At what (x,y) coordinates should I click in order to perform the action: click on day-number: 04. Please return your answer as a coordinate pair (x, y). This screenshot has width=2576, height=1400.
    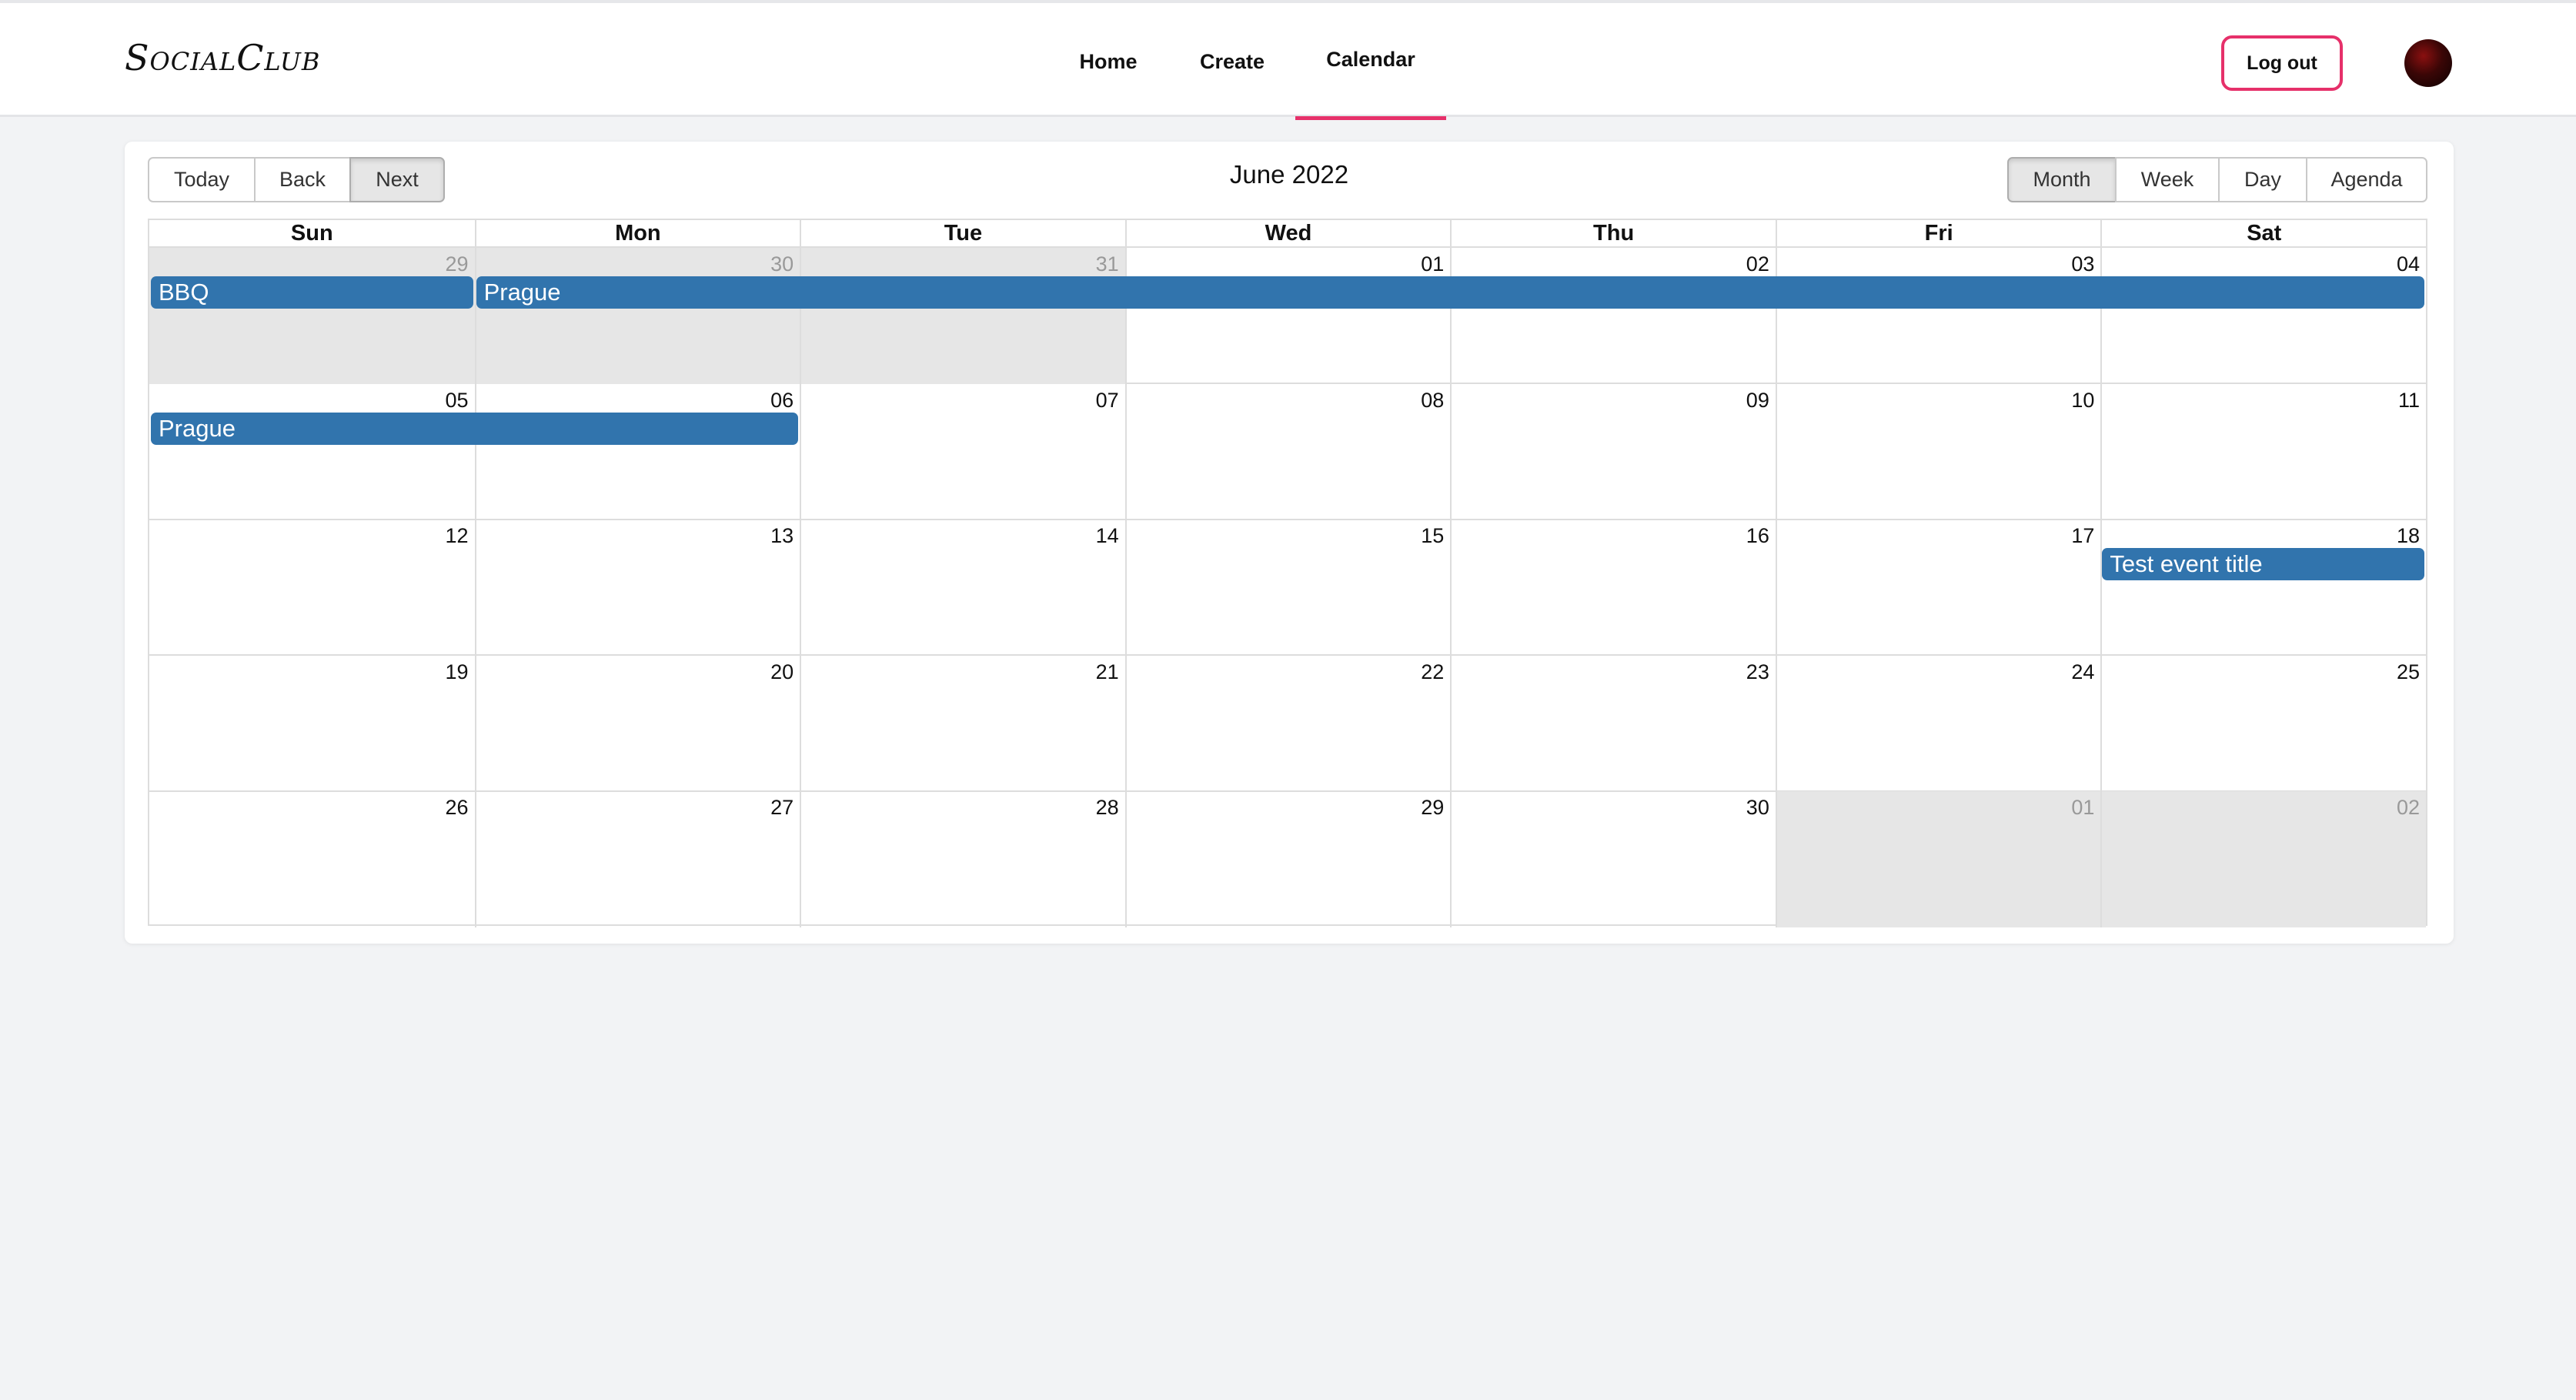
    Looking at the image, I should click on (2408, 264).